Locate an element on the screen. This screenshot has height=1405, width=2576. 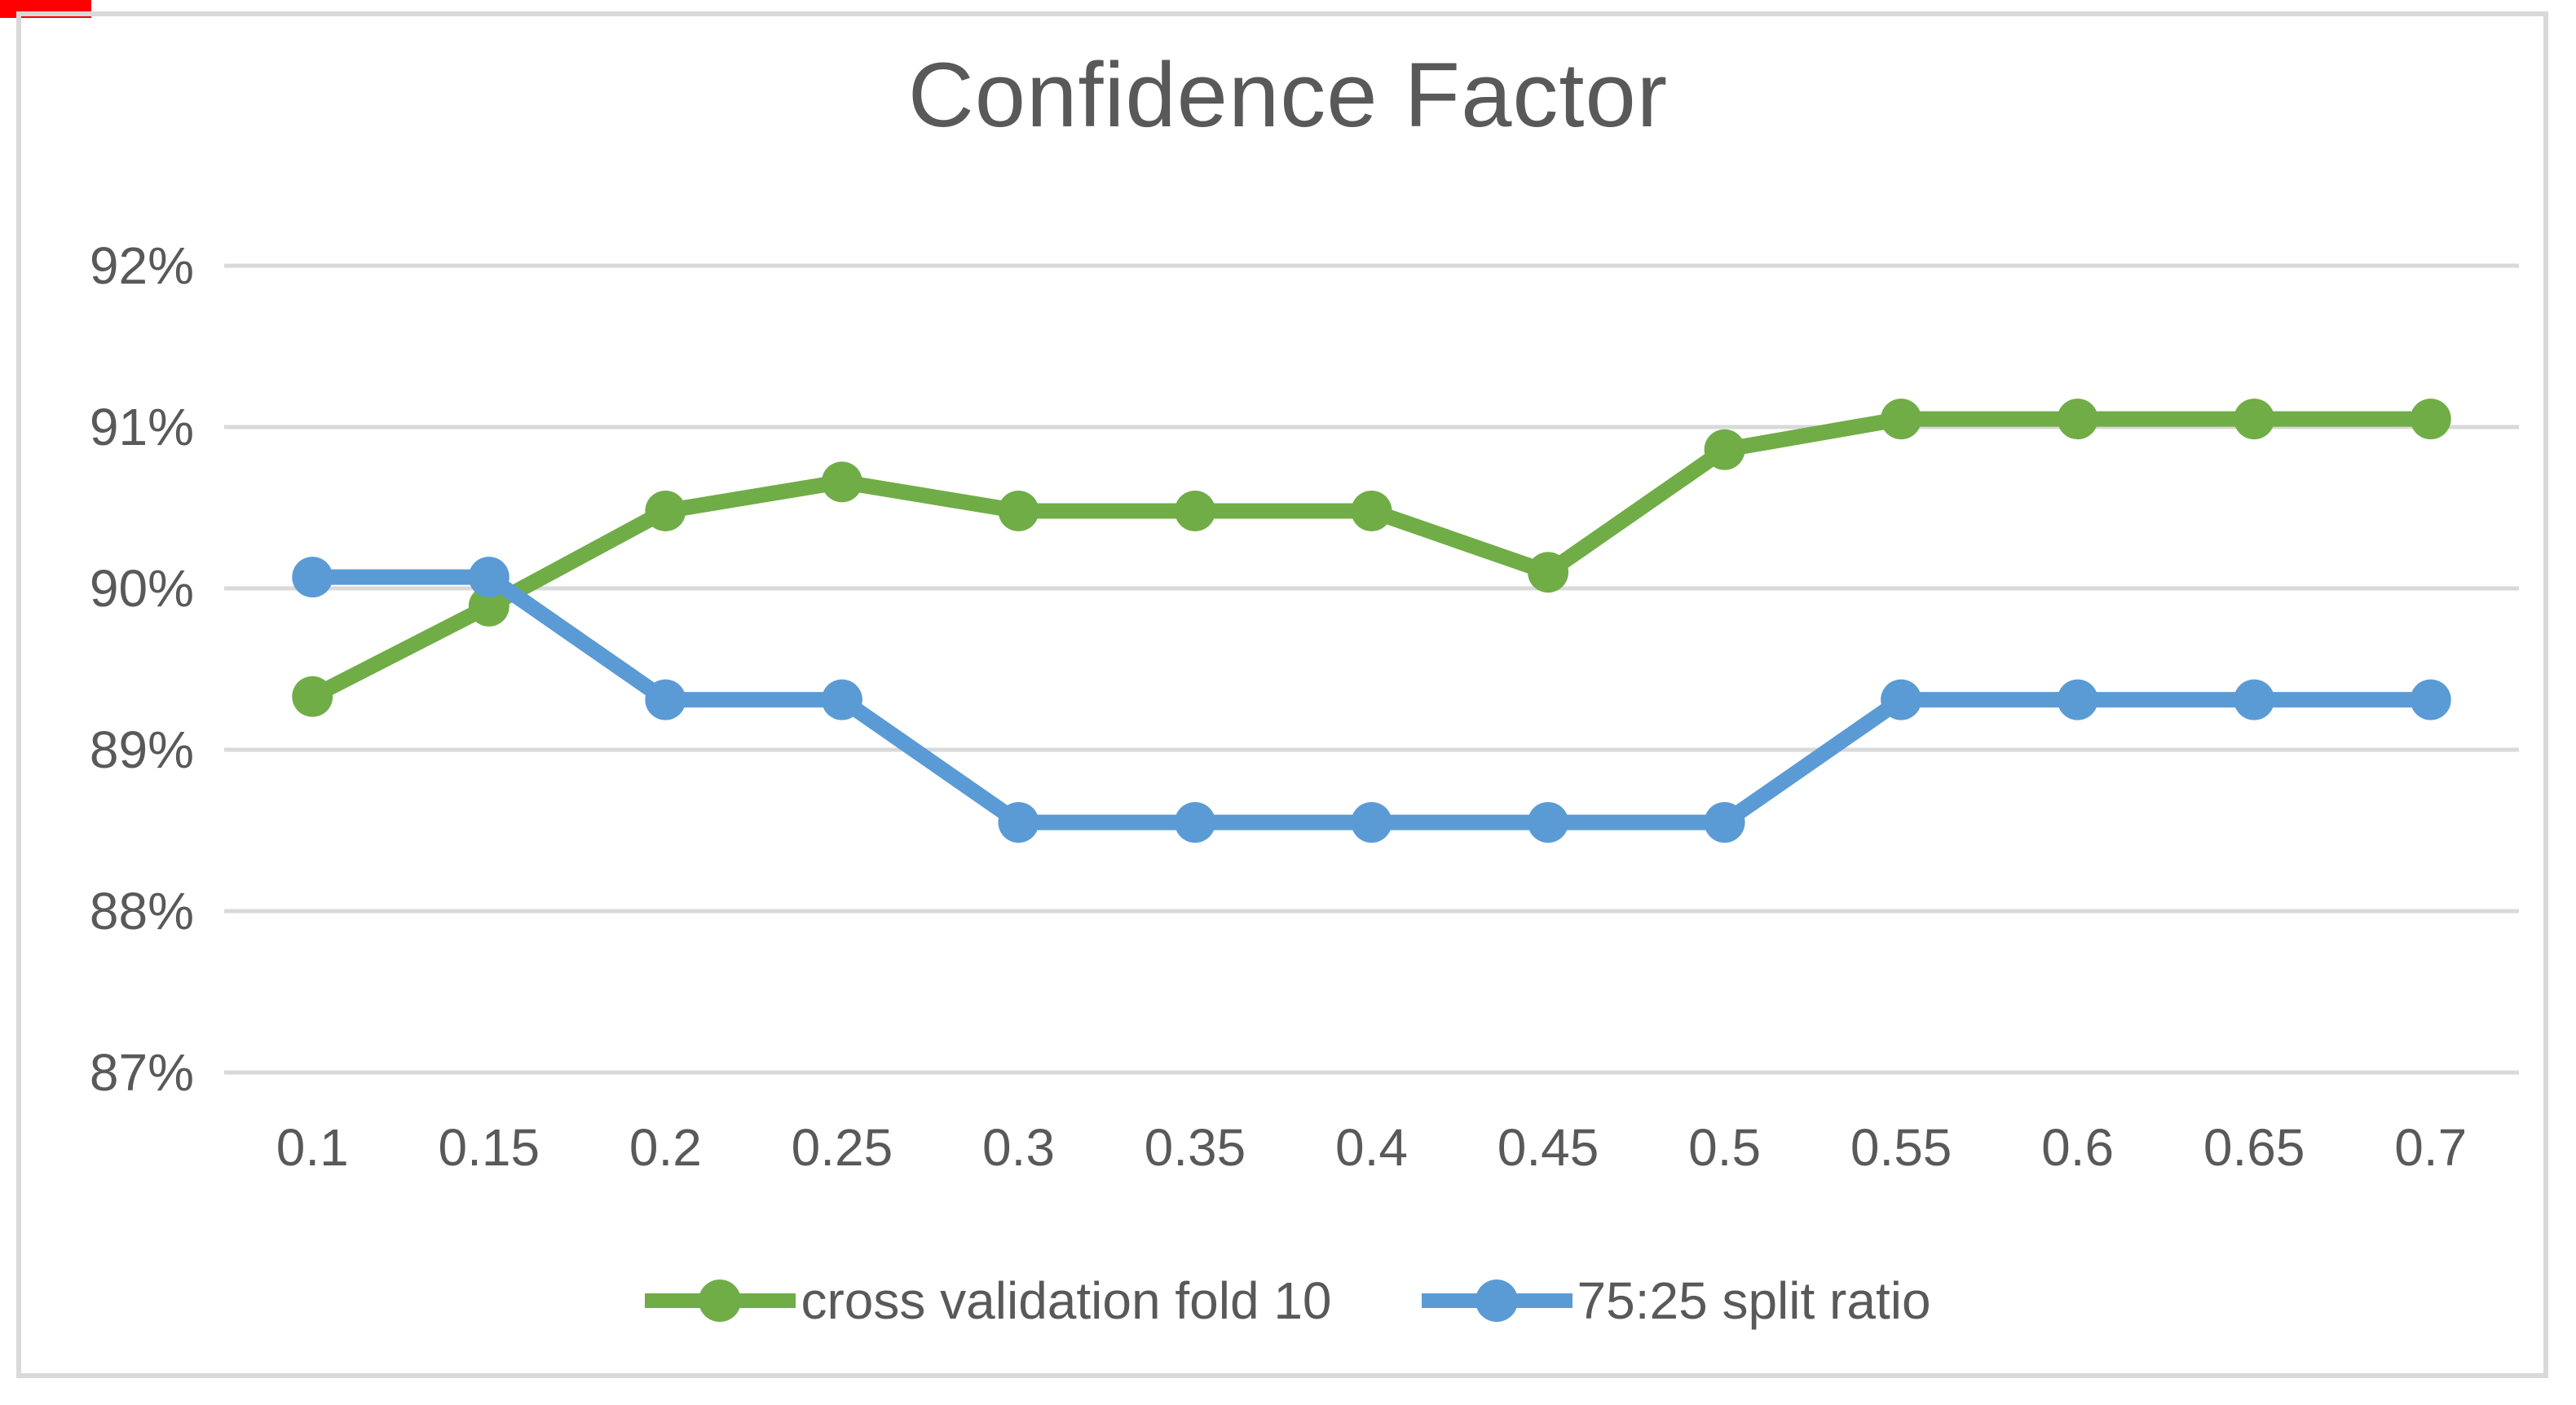
chart-title: Confidence Factor is located at coordinates (1288, 95).